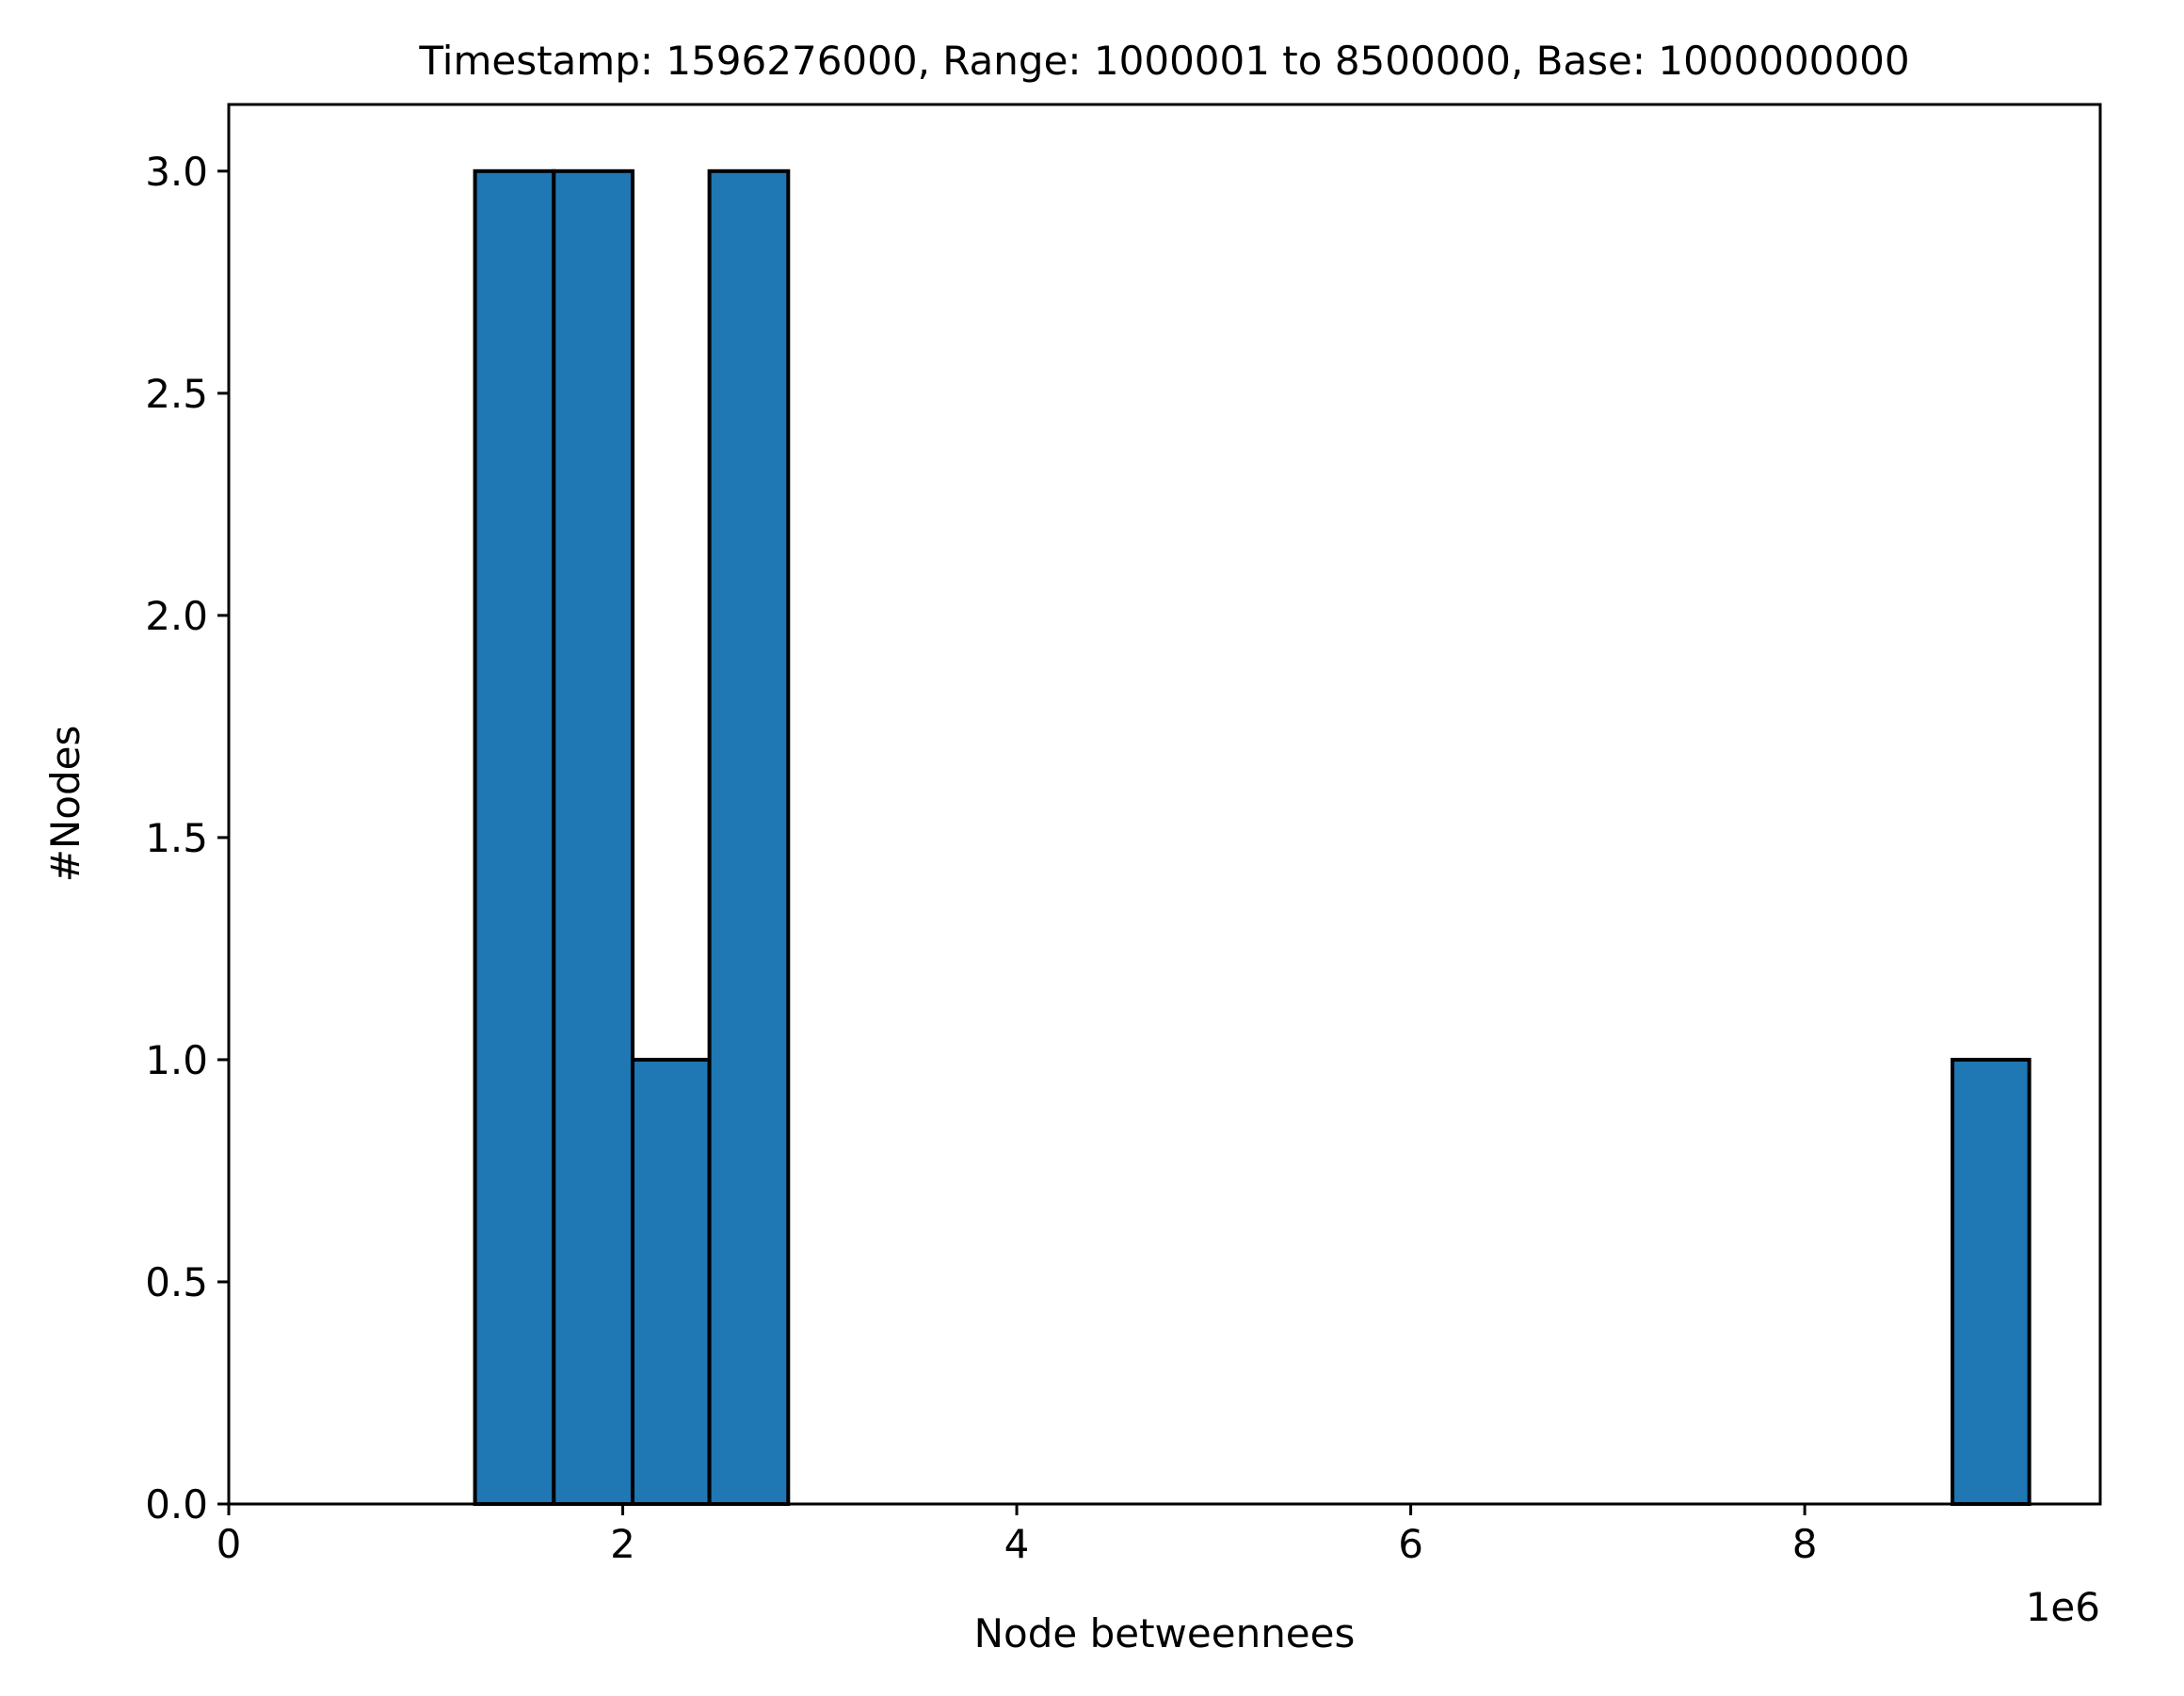 Image resolution: width=2184 pixels, height=1696 pixels. I want to click on x-tick-label-3: 6, so click(1410, 1544).